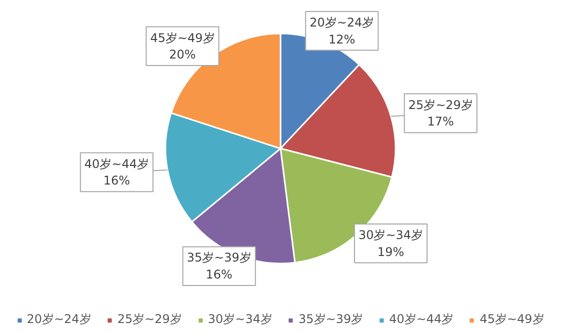 This screenshot has height=332, width=561. What do you see at coordinates (391, 235) in the screenshot?
I see `slice-label: 30岁~34岁` at bounding box center [391, 235].